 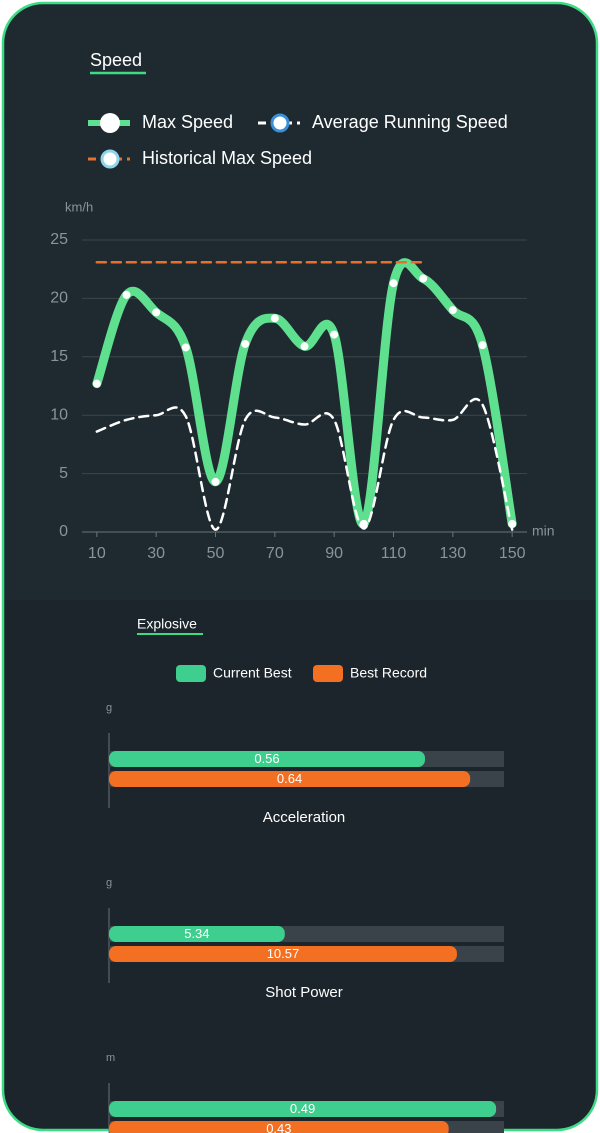 What do you see at coordinates (79, 206) in the screenshot?
I see `y-axis-label: km/h` at bounding box center [79, 206].